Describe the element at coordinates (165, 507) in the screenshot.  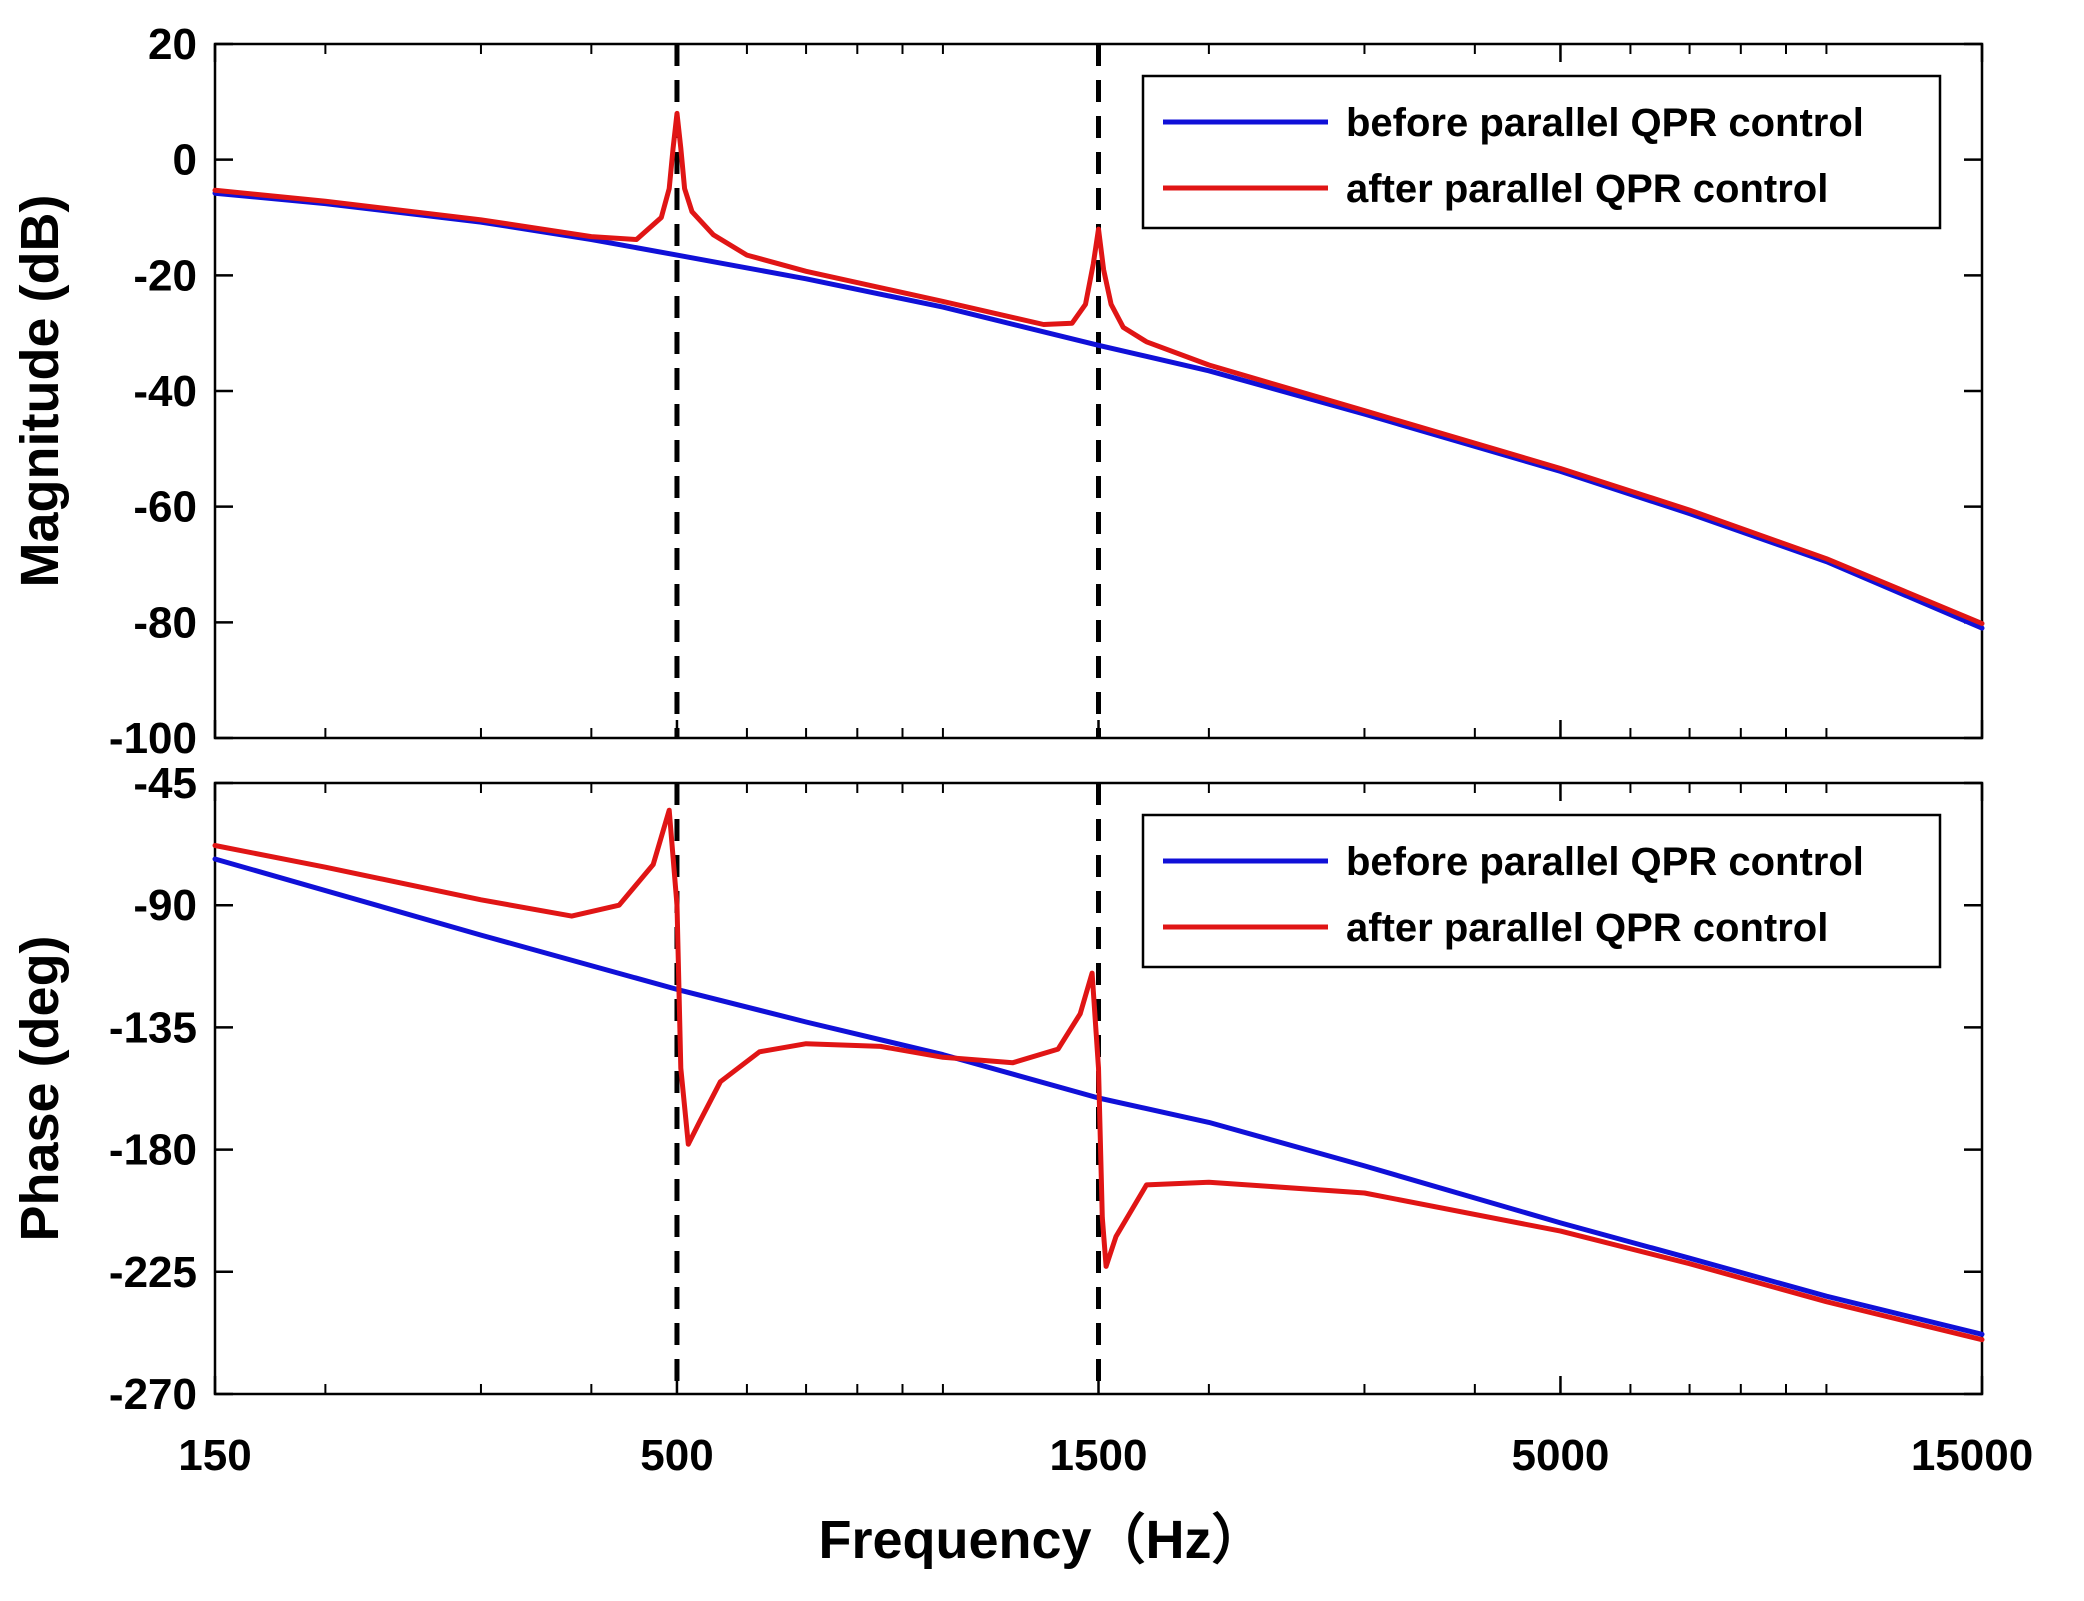
I see `y-tick-label: -60` at that location.